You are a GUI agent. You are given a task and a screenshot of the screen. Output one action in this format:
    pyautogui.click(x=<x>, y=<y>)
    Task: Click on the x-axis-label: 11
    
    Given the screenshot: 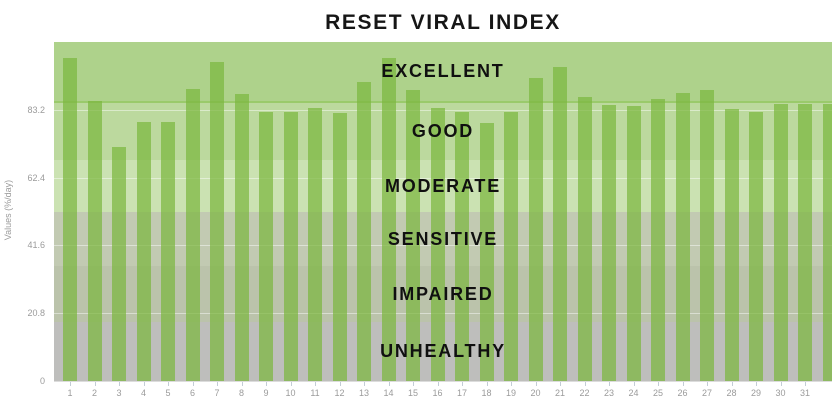 What is the action you would take?
    pyautogui.click(x=315, y=393)
    